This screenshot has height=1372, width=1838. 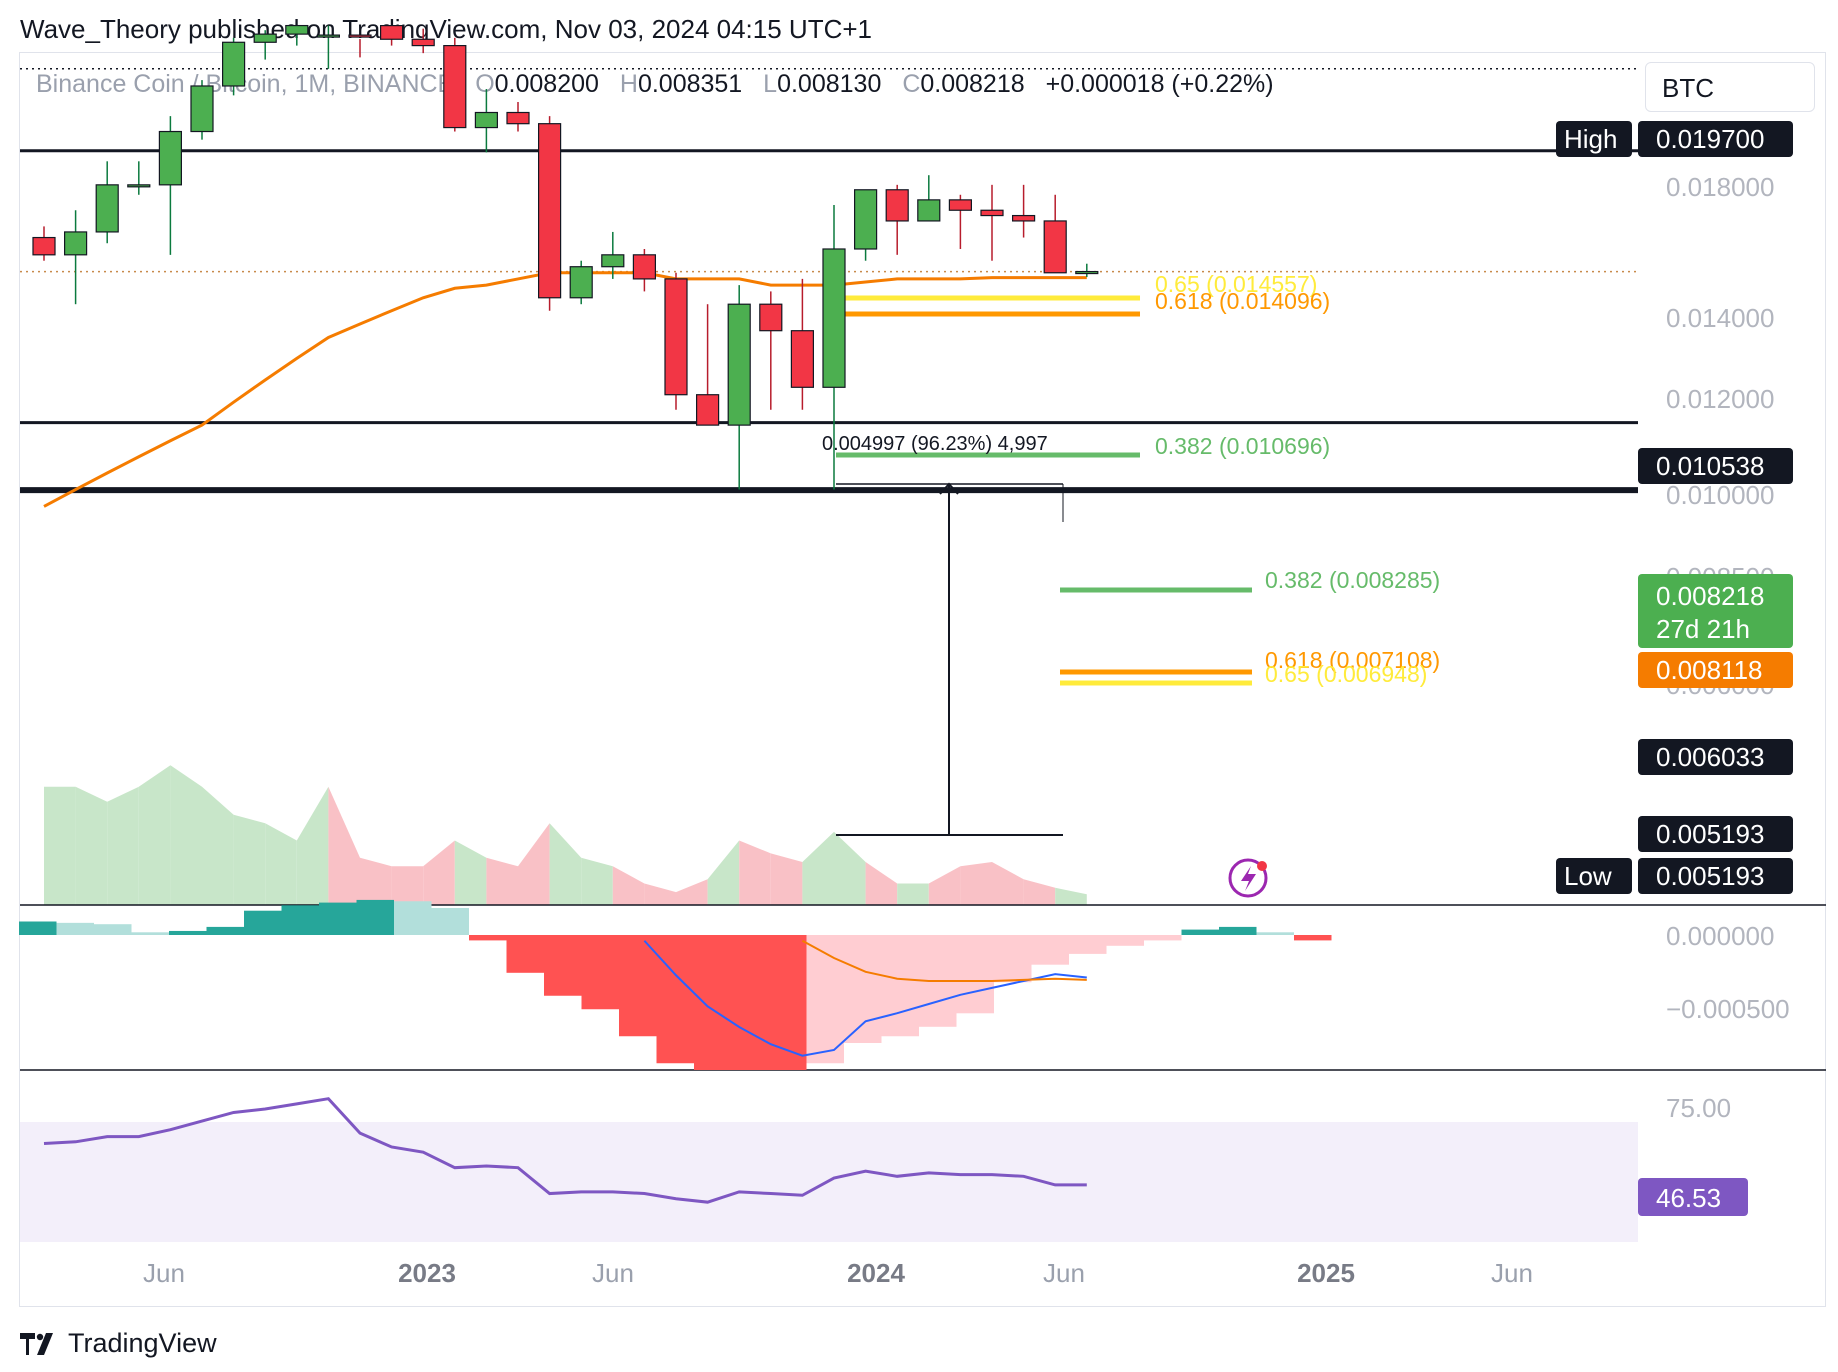 I want to click on price-axis-tick: 0.012000, so click(x=1720, y=399).